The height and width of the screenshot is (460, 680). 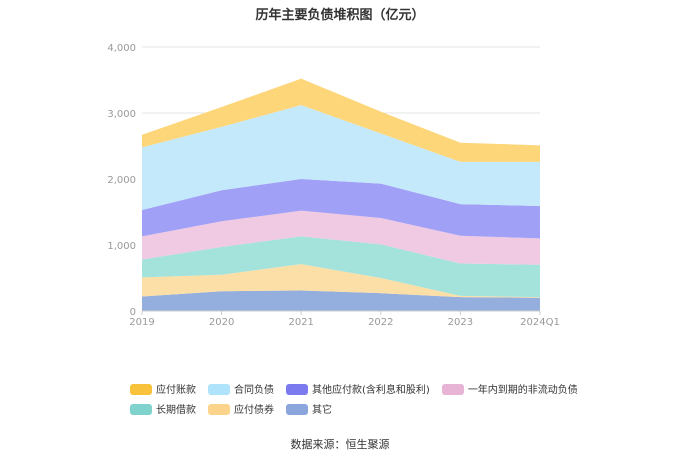 I want to click on chart-title: 历年主要负债堆积图（亿元）, so click(x=340, y=15).